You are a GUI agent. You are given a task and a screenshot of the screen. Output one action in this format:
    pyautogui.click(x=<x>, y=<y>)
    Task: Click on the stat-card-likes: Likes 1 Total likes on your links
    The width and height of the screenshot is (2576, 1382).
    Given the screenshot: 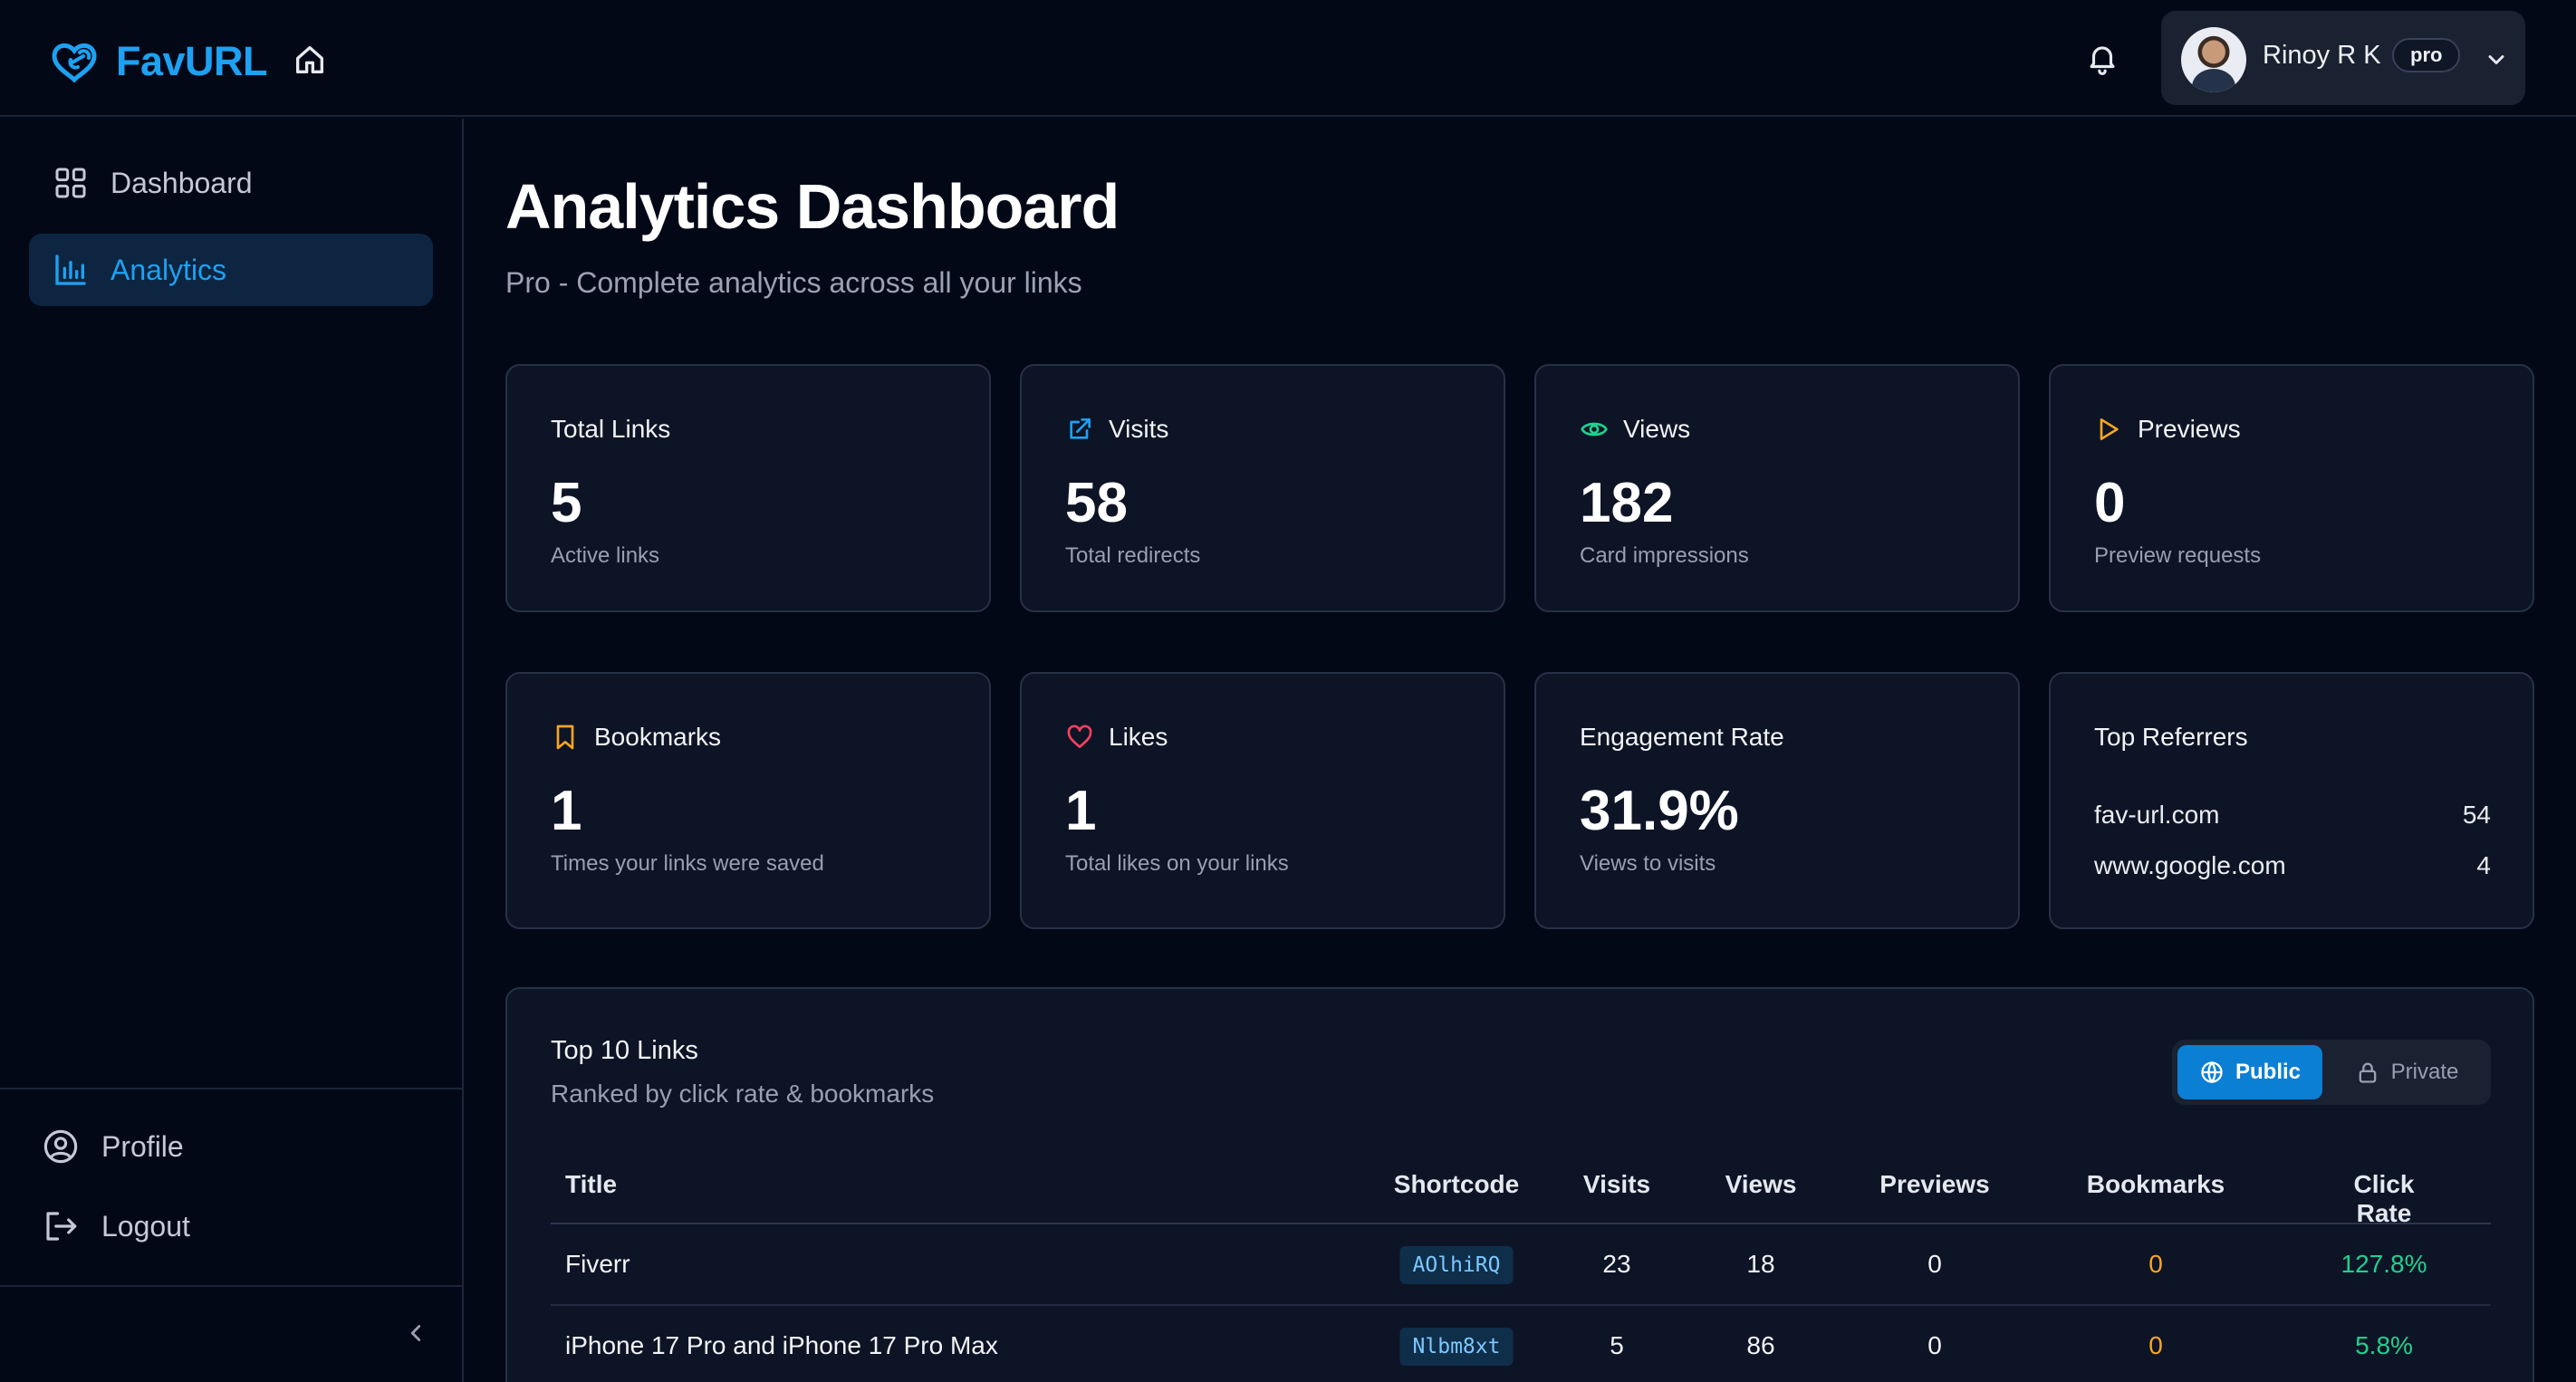 What is the action you would take?
    pyautogui.click(x=1262, y=800)
    